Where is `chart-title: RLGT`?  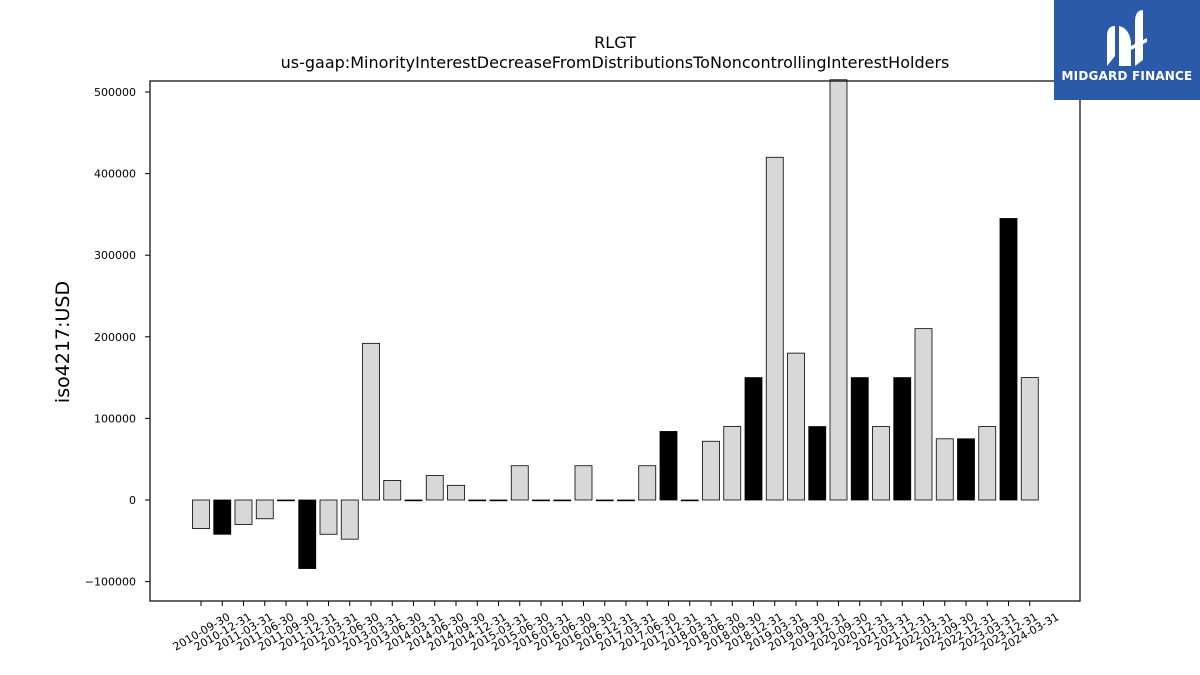 chart-title: RLGT is located at coordinates (615, 42).